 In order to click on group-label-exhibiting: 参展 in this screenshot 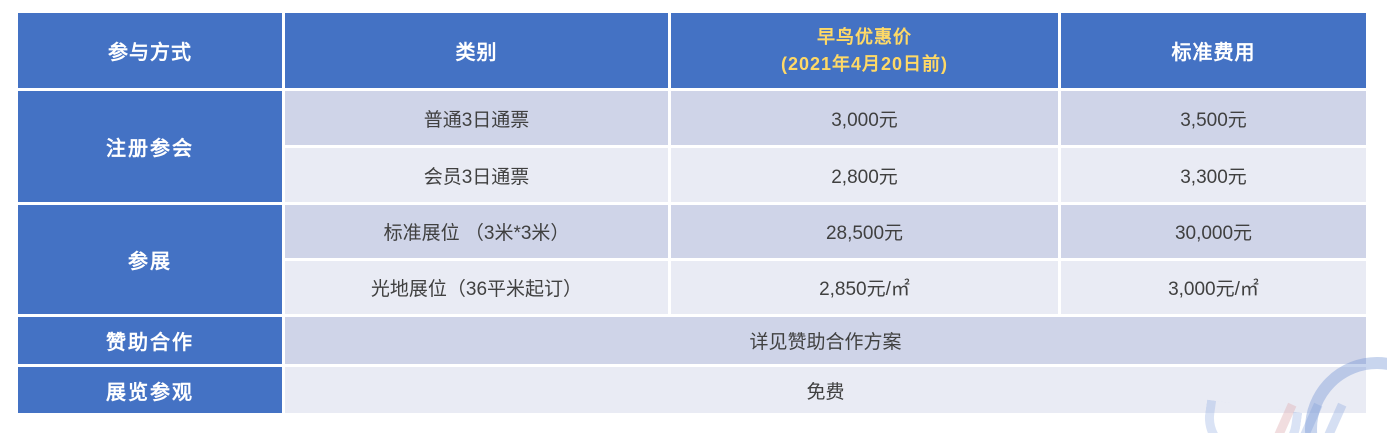, I will do `click(150, 259)`.